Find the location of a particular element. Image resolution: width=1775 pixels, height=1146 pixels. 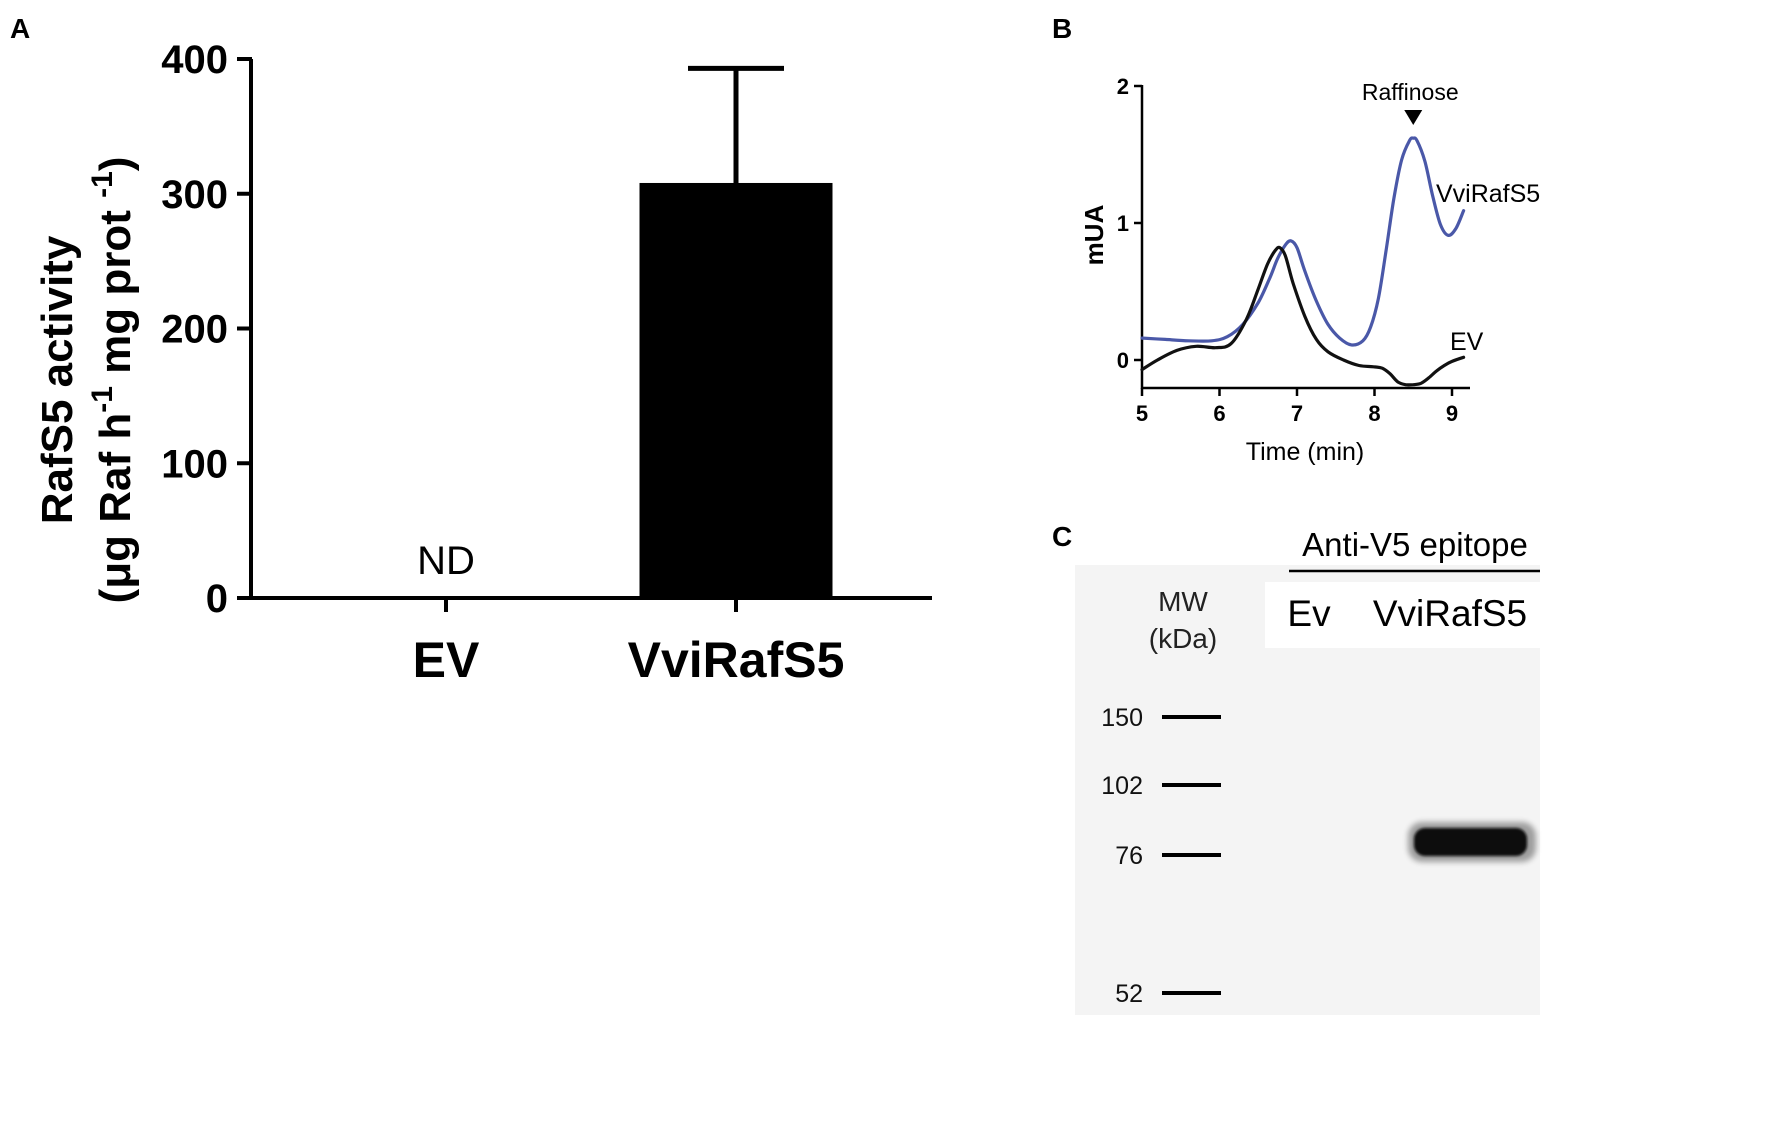

panel-b-annotation-label: Raffinose is located at coordinates (1410, 92).